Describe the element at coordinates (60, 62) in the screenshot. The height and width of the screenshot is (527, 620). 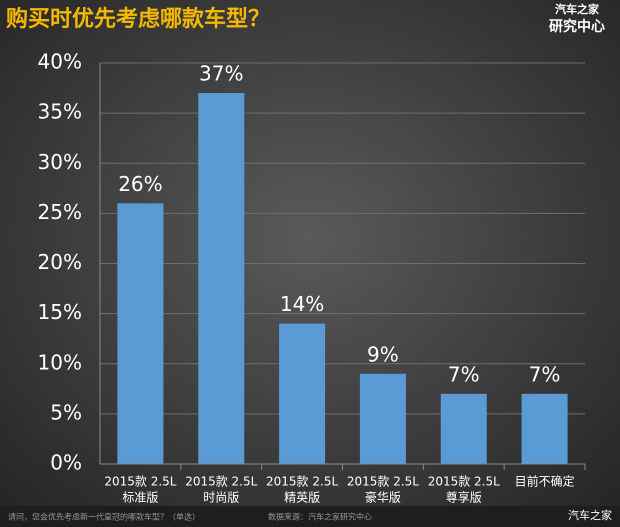
I see `y-tick-label: 40%` at that location.